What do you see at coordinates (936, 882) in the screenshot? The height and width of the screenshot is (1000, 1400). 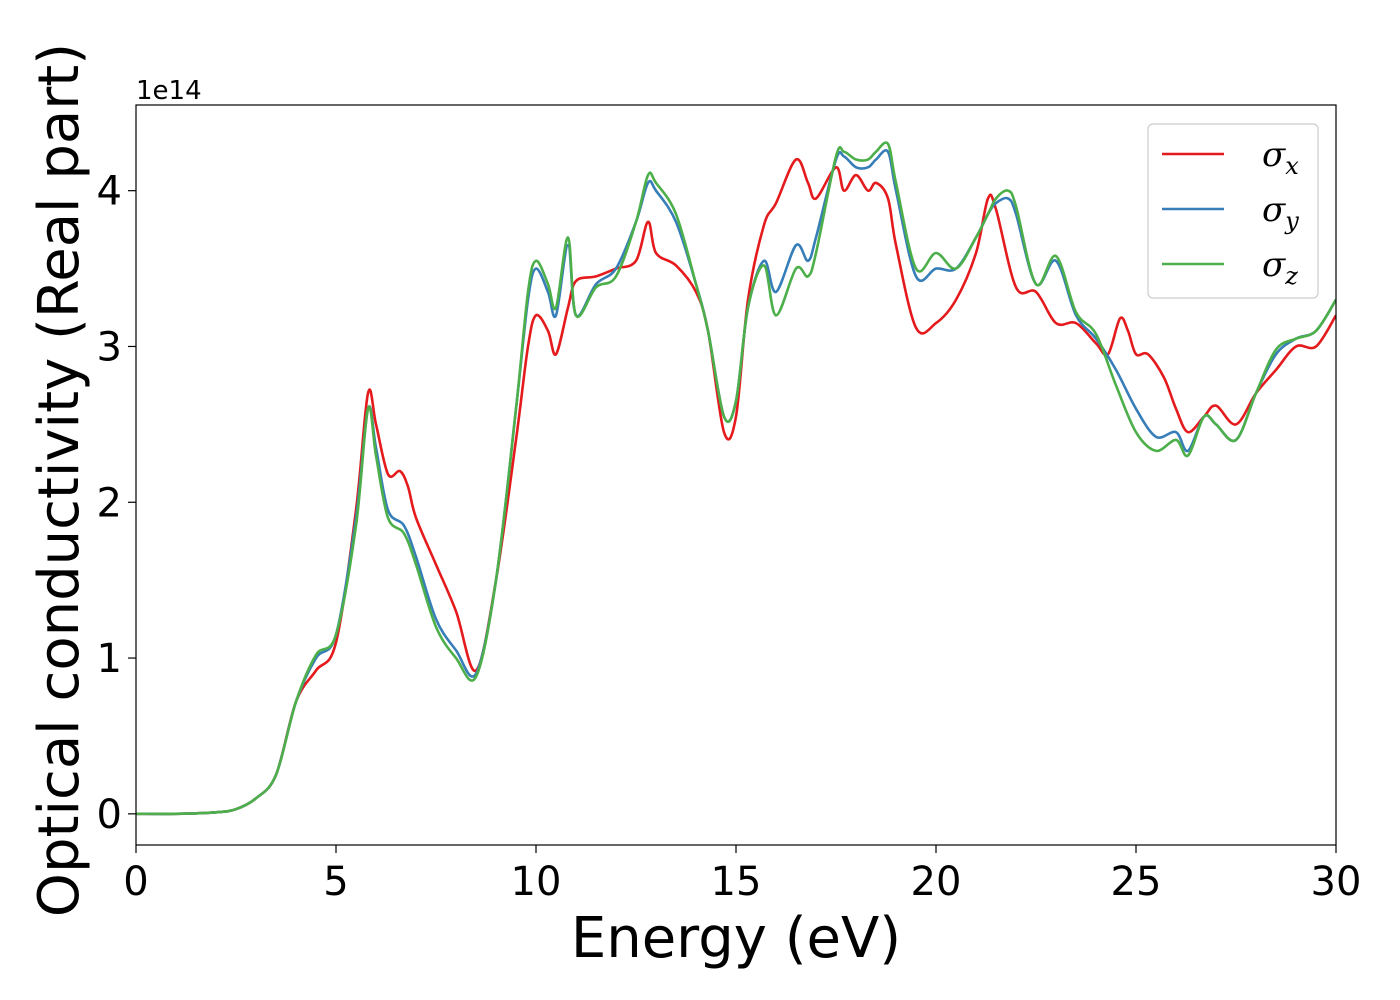 I see `x-tick-label: 20` at bounding box center [936, 882].